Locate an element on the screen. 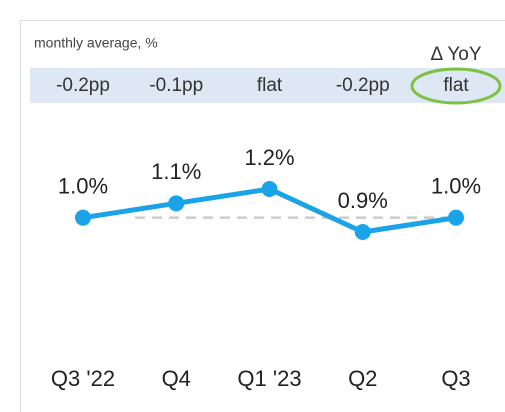  x-tick-label: Q4 is located at coordinates (176, 378).